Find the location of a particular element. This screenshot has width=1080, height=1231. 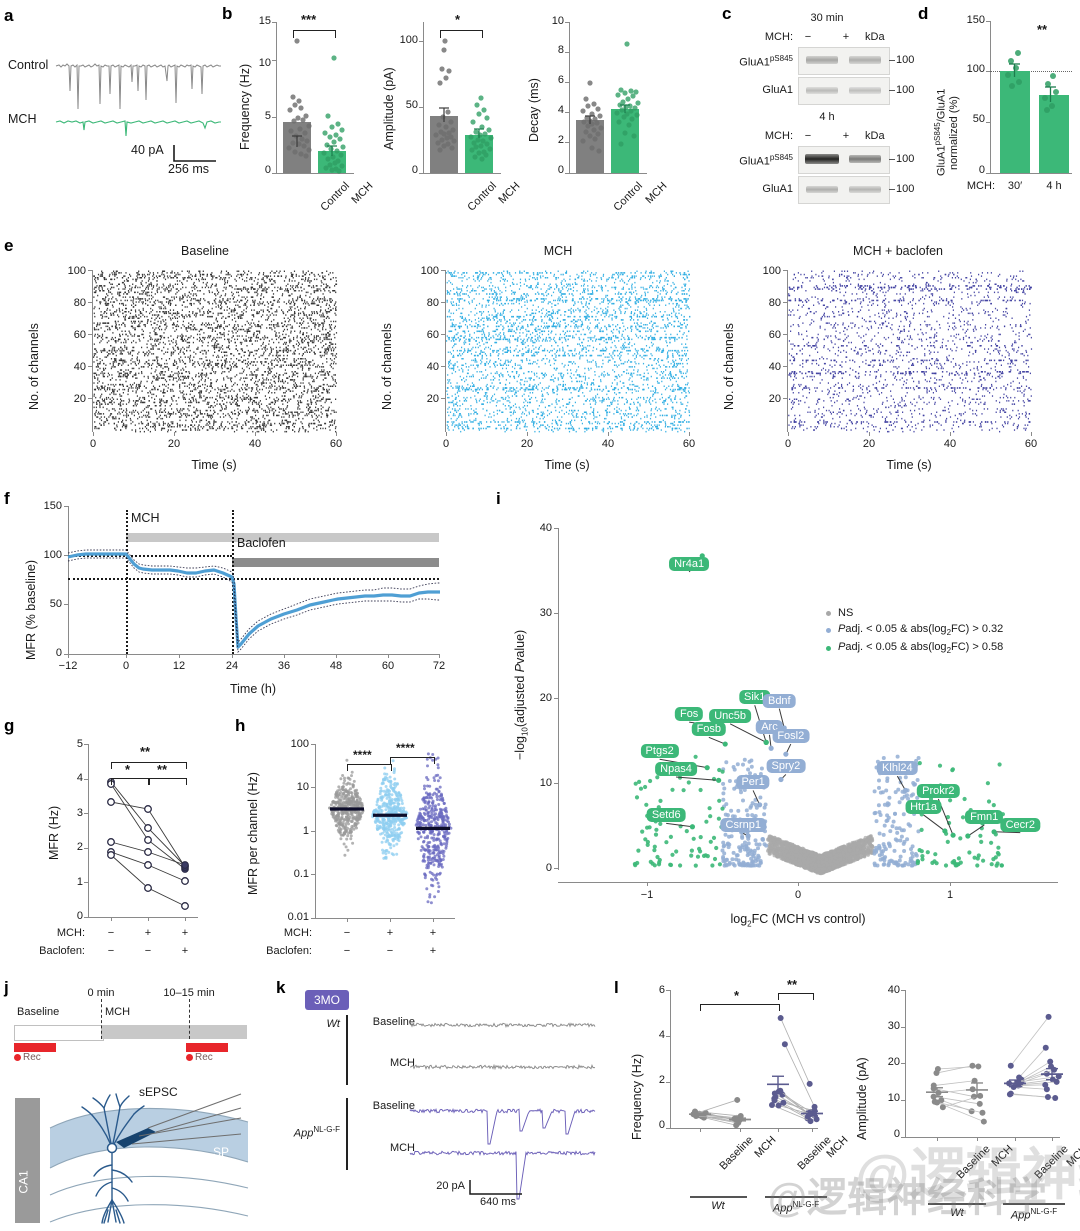

panel-g-sig-0-2: ** is located at coordinates (145, 751).